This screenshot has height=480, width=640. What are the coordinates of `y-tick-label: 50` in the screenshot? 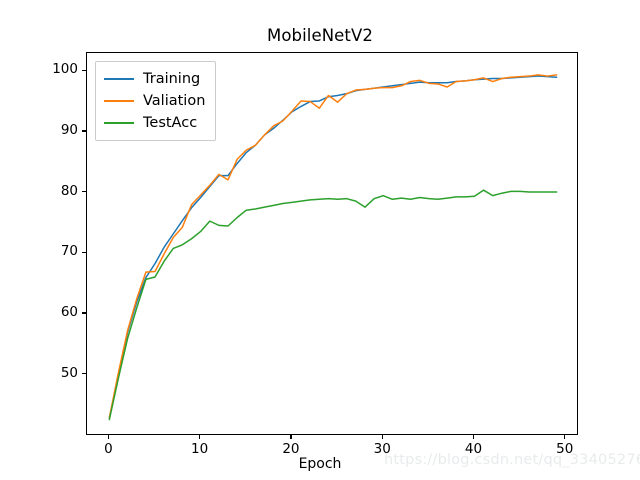 It's located at (69, 372).